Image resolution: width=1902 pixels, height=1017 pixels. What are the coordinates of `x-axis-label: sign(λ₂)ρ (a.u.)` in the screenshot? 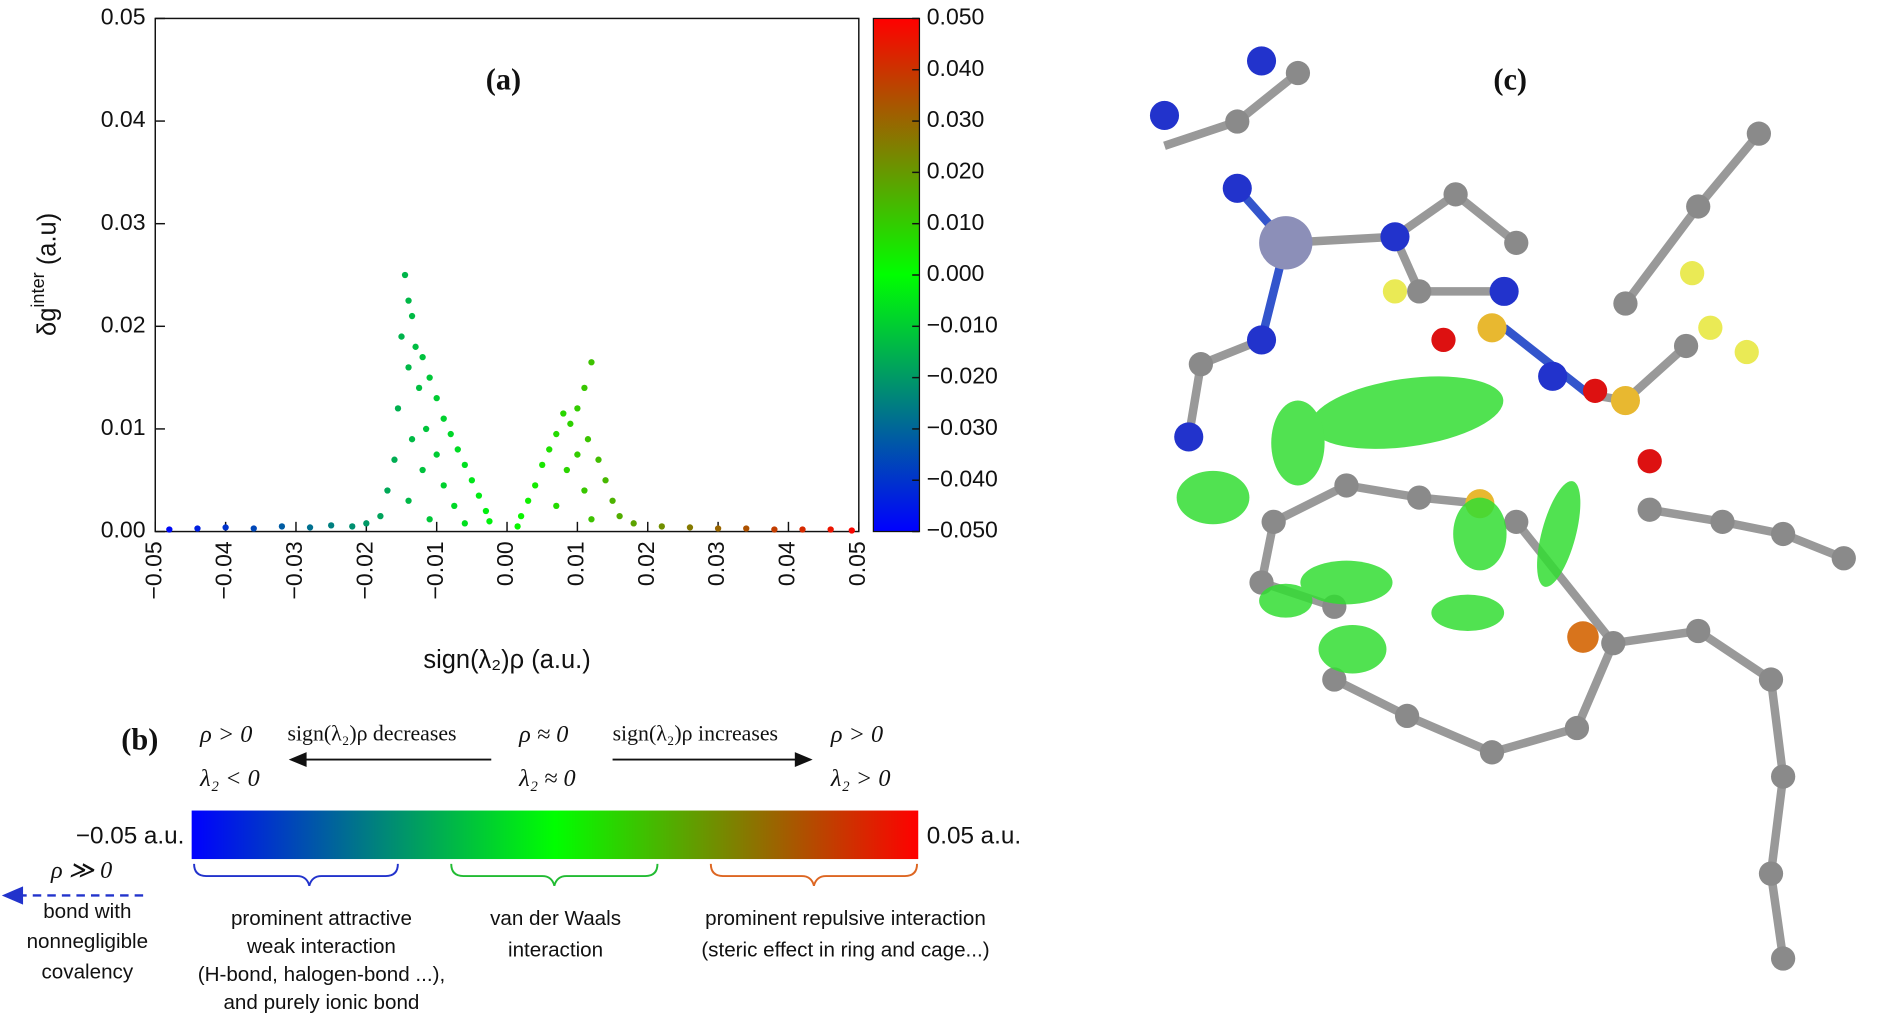 It's located at (506, 660).